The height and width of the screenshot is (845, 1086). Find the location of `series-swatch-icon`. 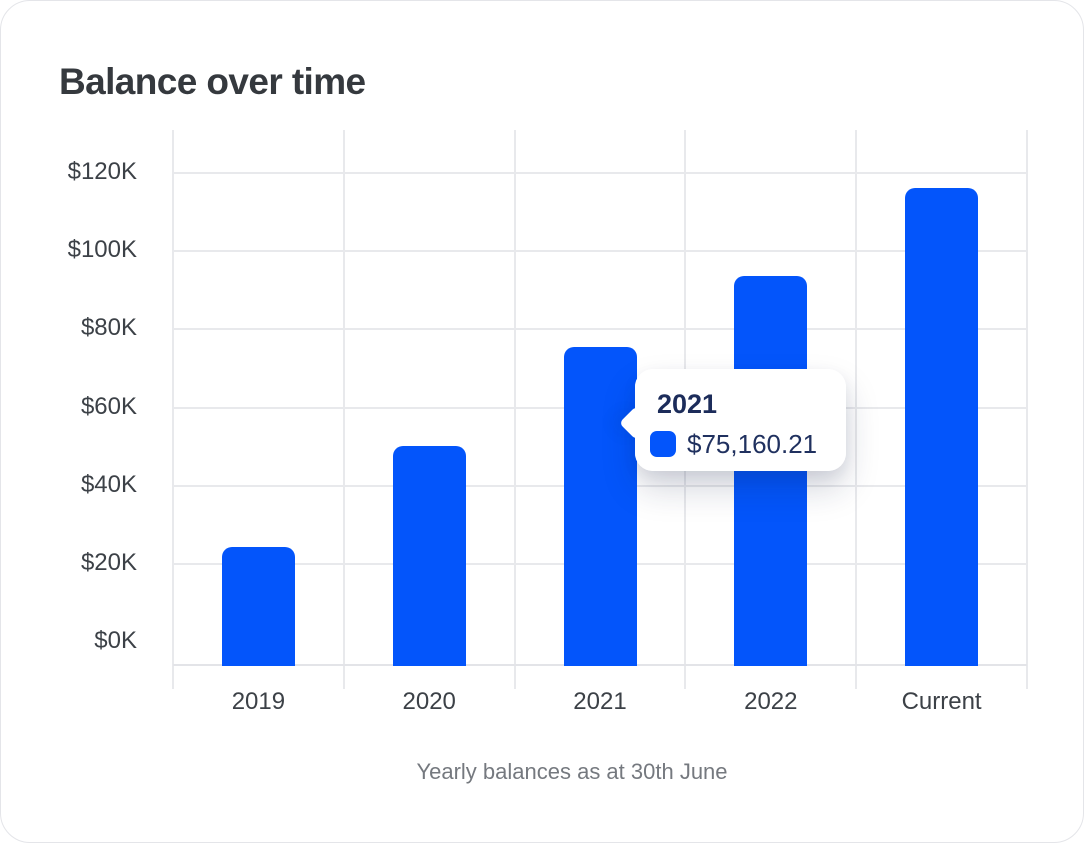

series-swatch-icon is located at coordinates (663, 444).